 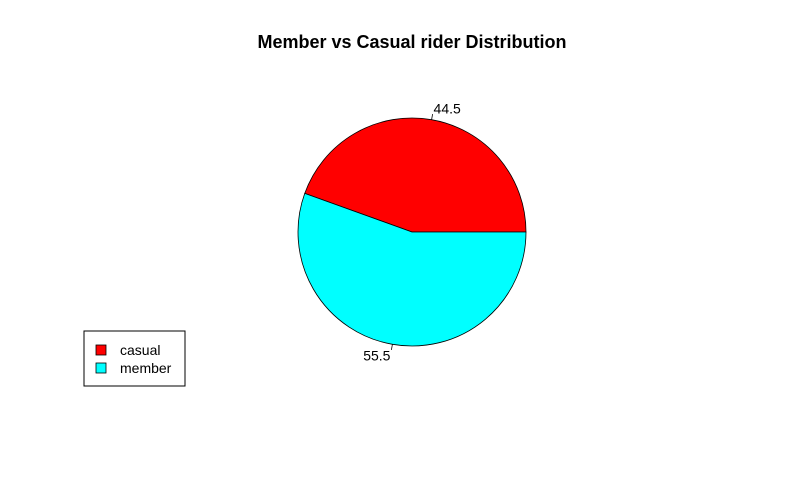 I want to click on pie-label-casual: 44.5, so click(x=447, y=108).